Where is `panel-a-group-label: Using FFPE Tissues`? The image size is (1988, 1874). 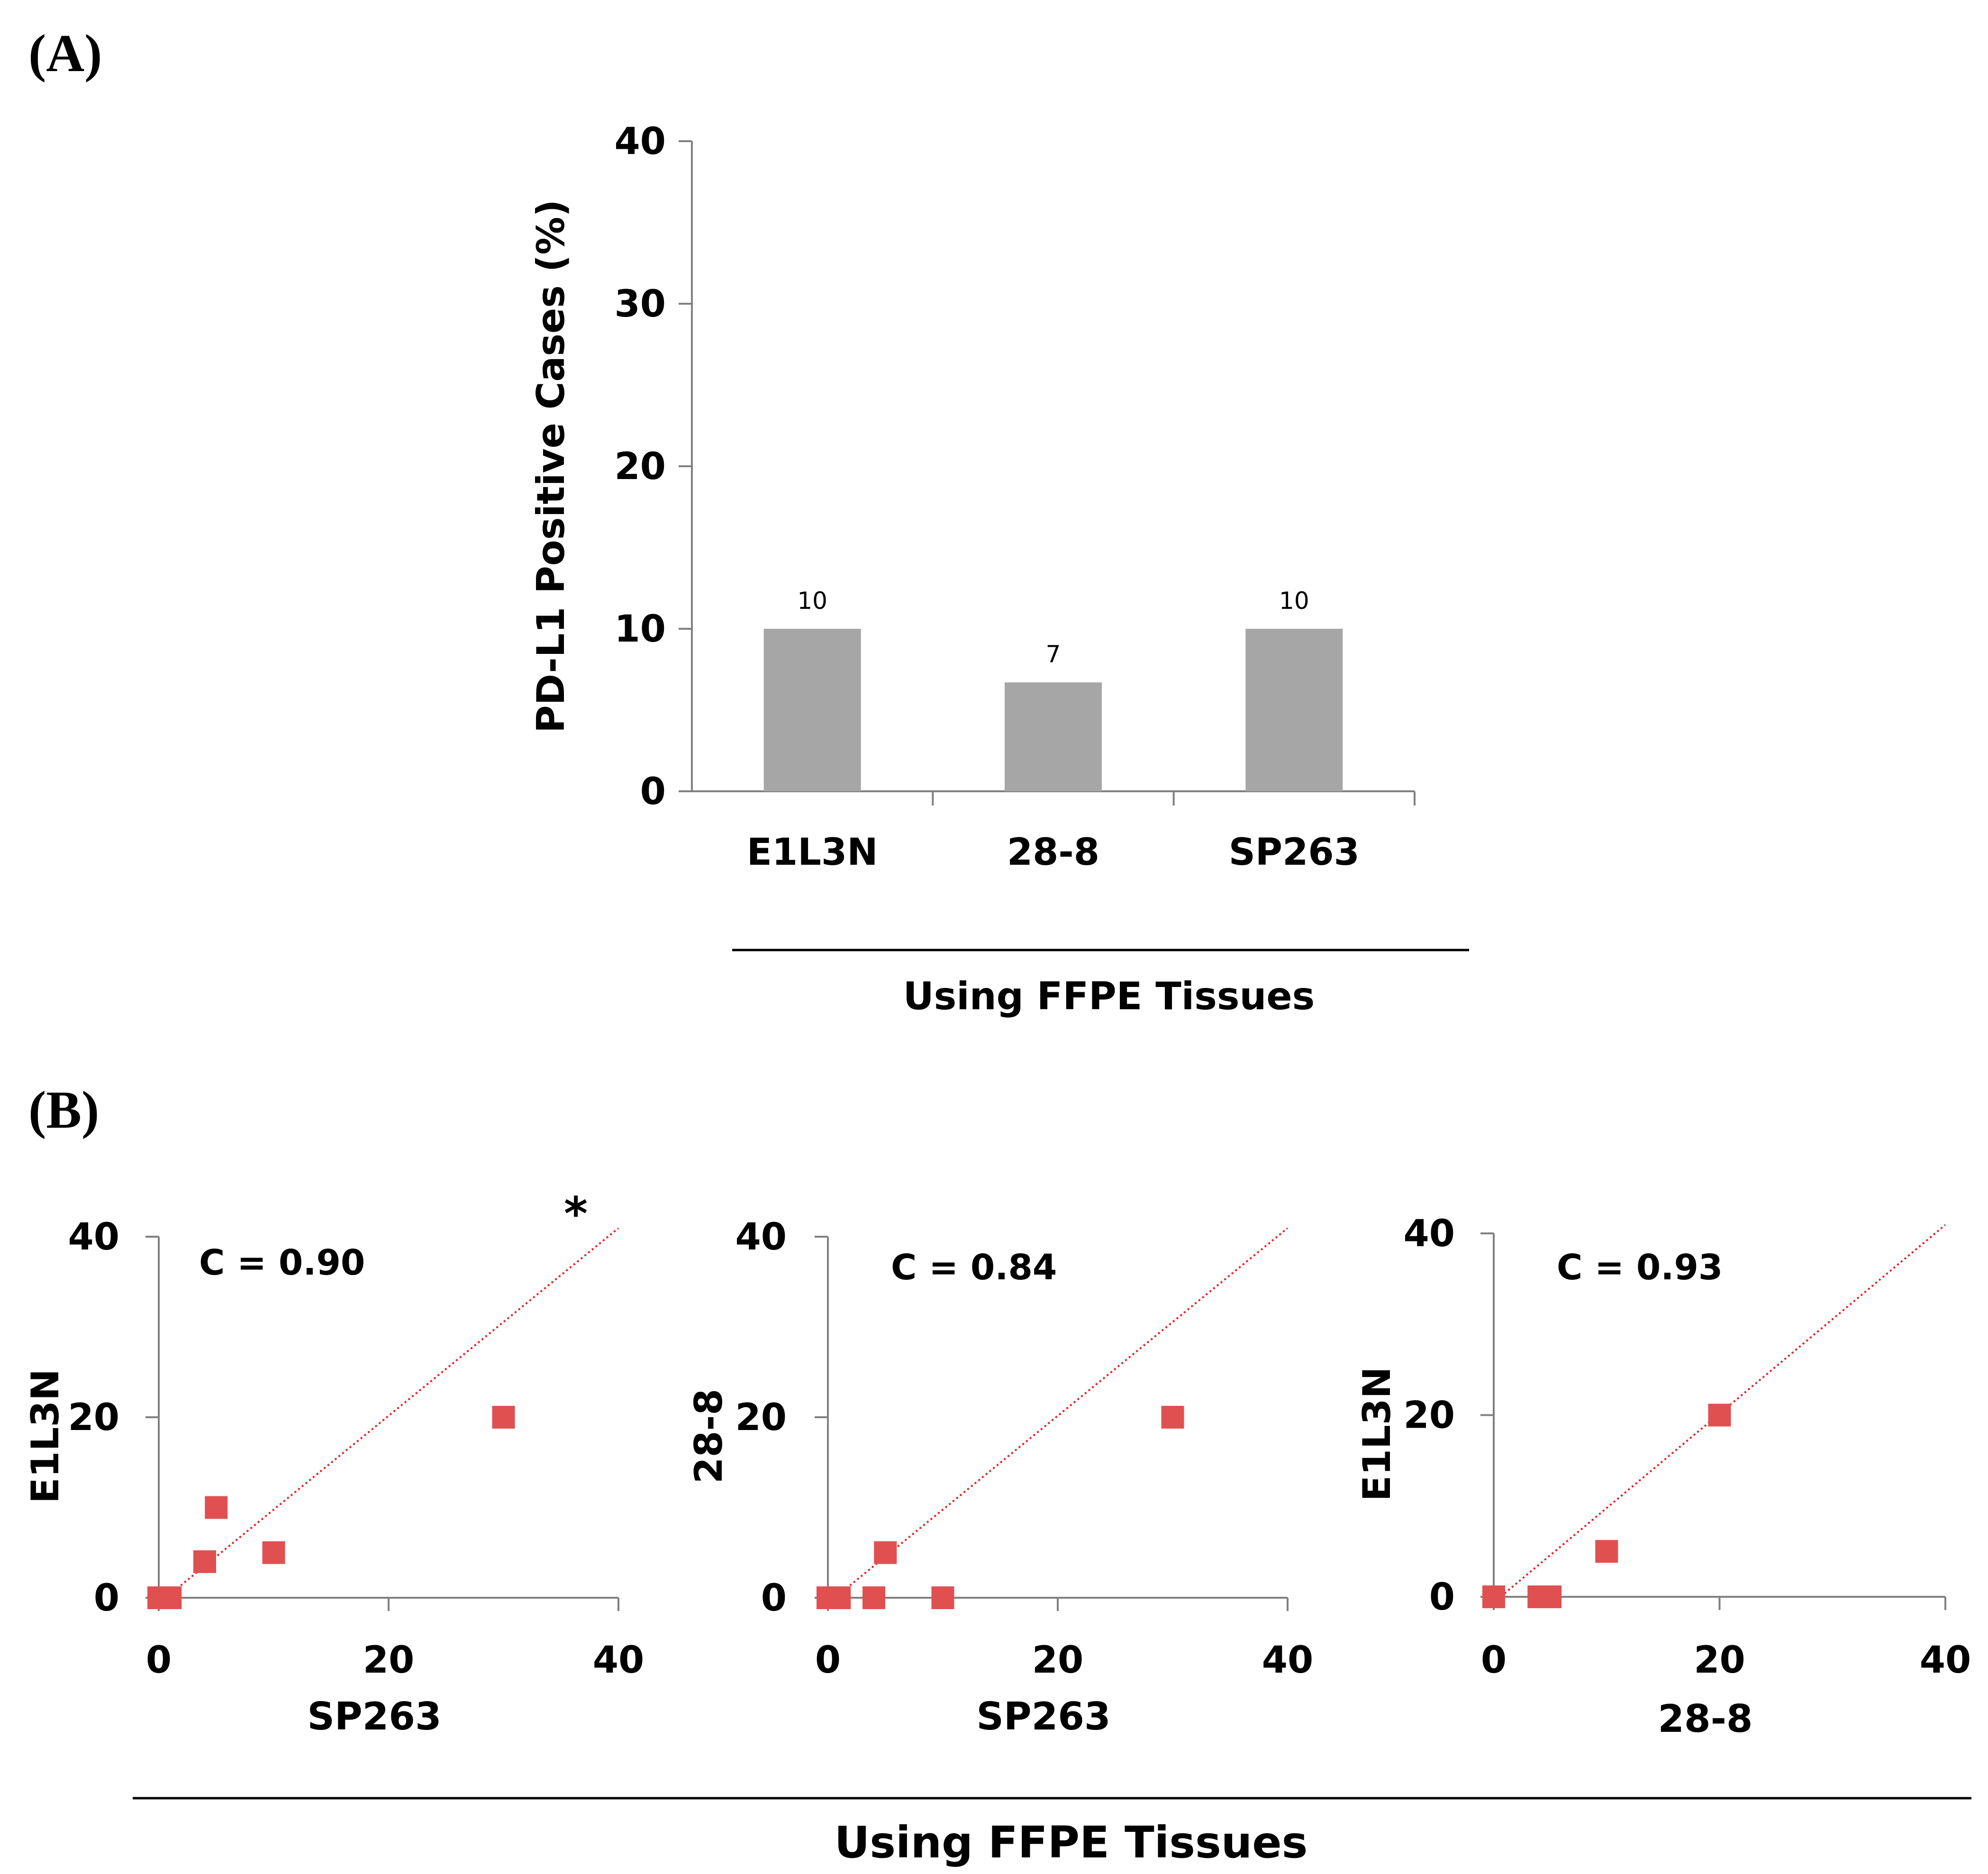 panel-a-group-label: Using FFPE Tissues is located at coordinates (1109, 996).